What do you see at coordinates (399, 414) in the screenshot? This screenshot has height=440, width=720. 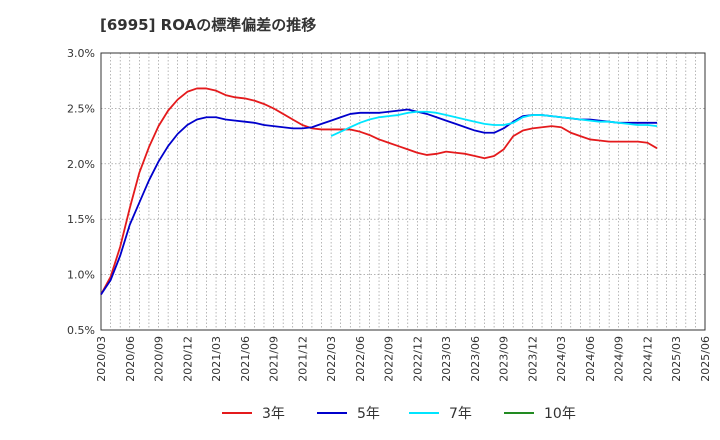 I see `legend: 3年 5年 7年 10年` at bounding box center [399, 414].